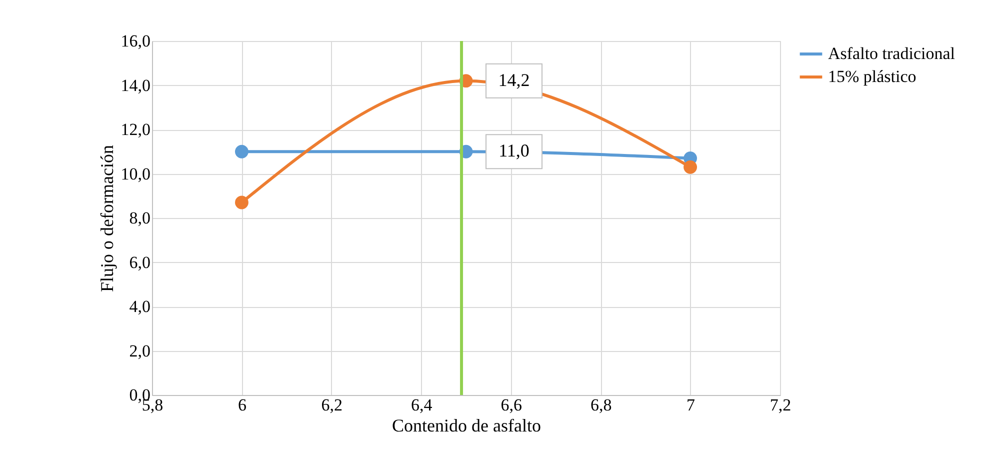 This screenshot has width=992, height=458. Describe the element at coordinates (872, 76) in the screenshot. I see `legend-label: 15% plástico` at that location.